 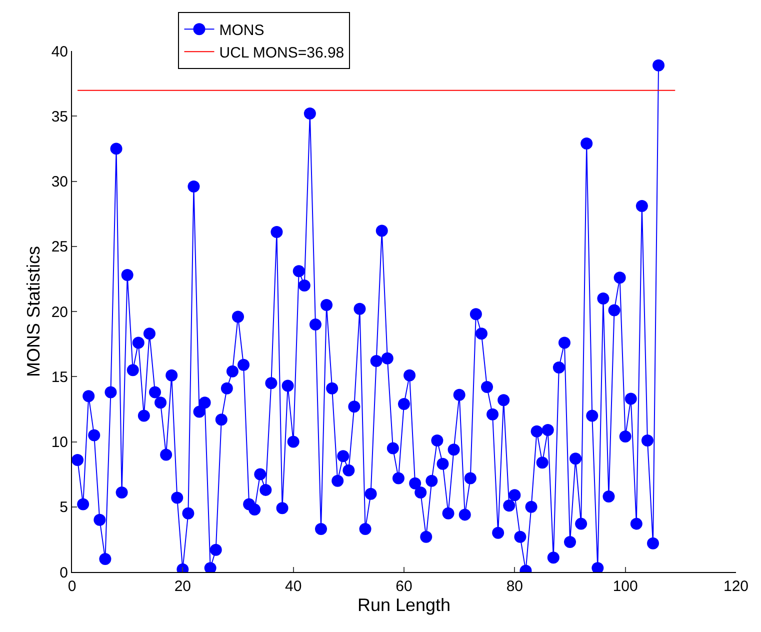 I want to click on y-tick-label: 0, so click(x=64, y=573).